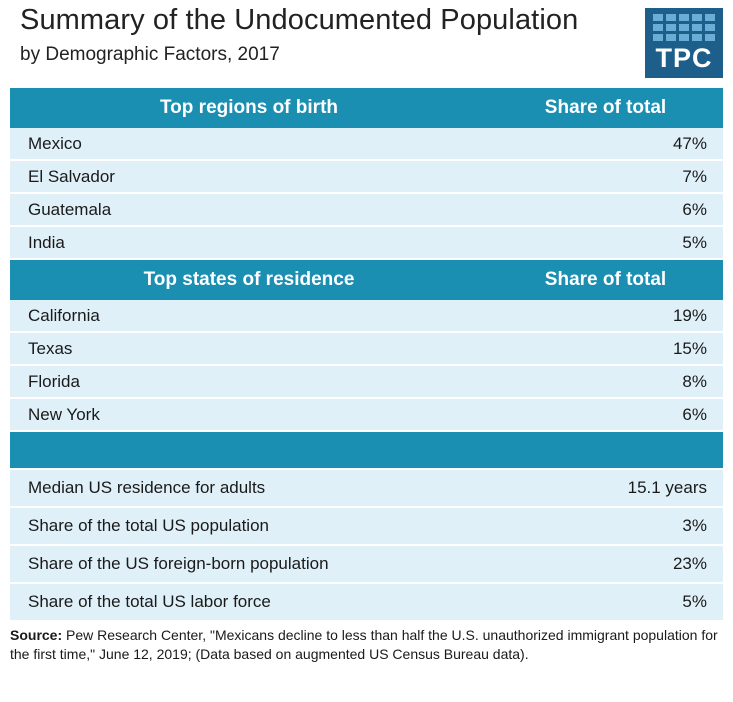  I want to click on section-divider-bar, so click(366, 451).